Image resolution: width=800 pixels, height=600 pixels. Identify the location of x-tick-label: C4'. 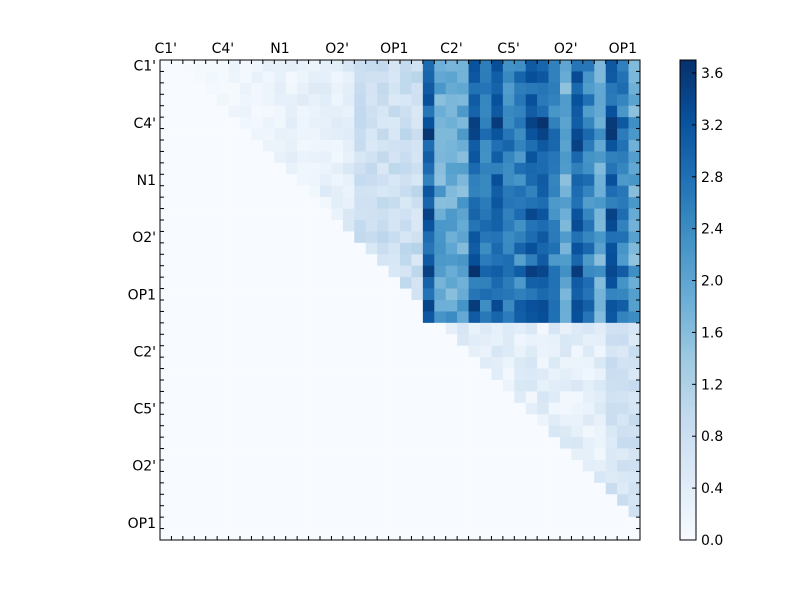
(223, 49).